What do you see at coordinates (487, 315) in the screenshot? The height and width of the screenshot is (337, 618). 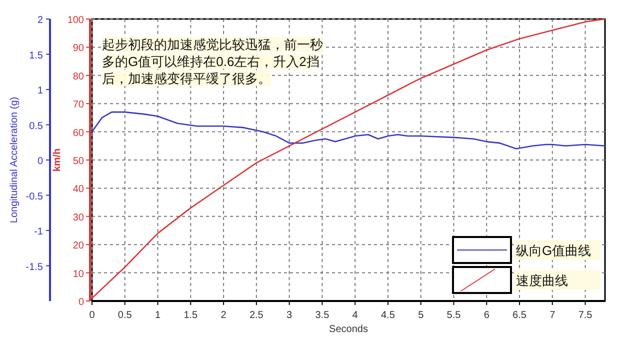 I see `x-tick-label: 6` at bounding box center [487, 315].